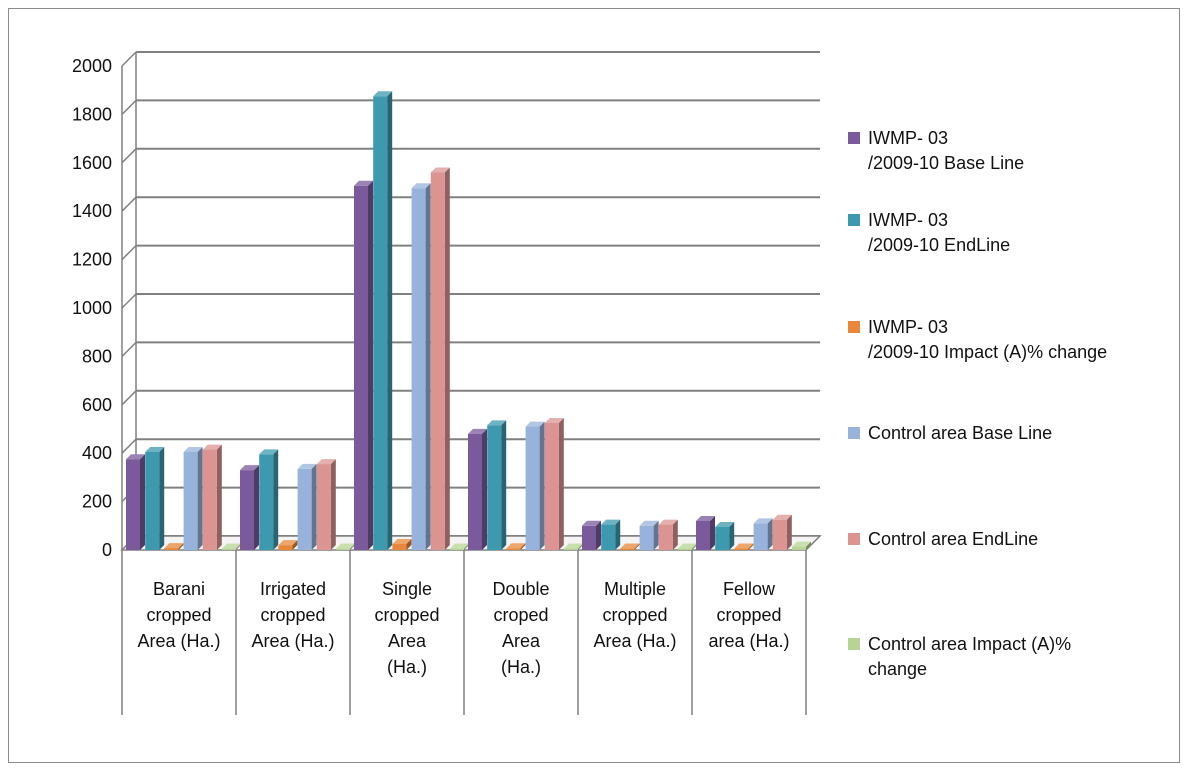 This screenshot has height=771, width=1188. I want to click on y-tick-label: 1600, so click(92, 163).